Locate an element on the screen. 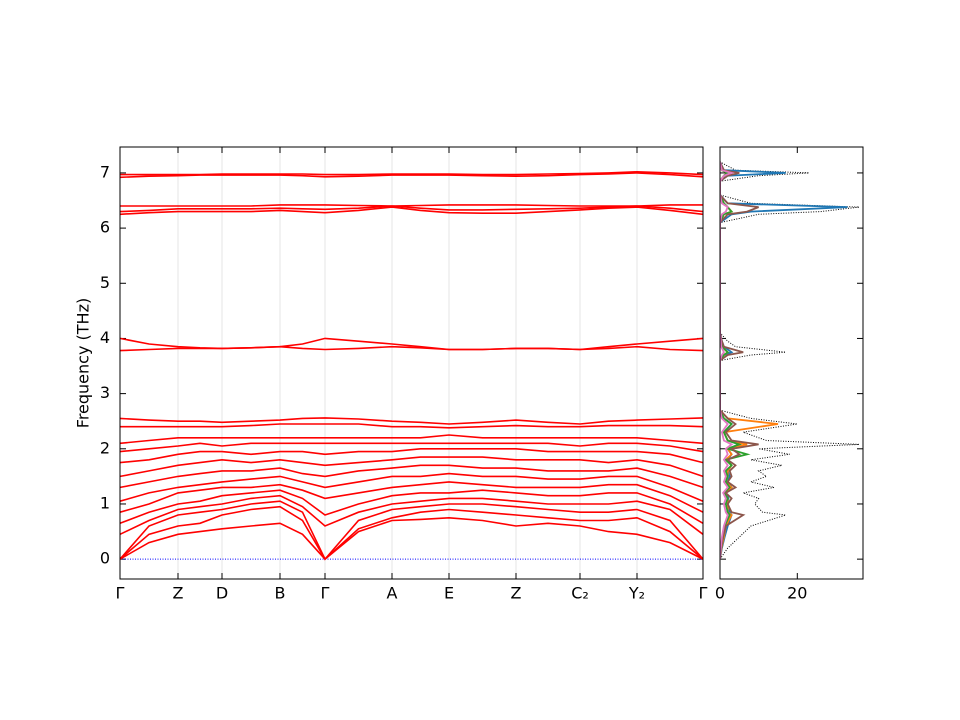 The image size is (960, 720). total-dos-line is located at coordinates (790, 360).